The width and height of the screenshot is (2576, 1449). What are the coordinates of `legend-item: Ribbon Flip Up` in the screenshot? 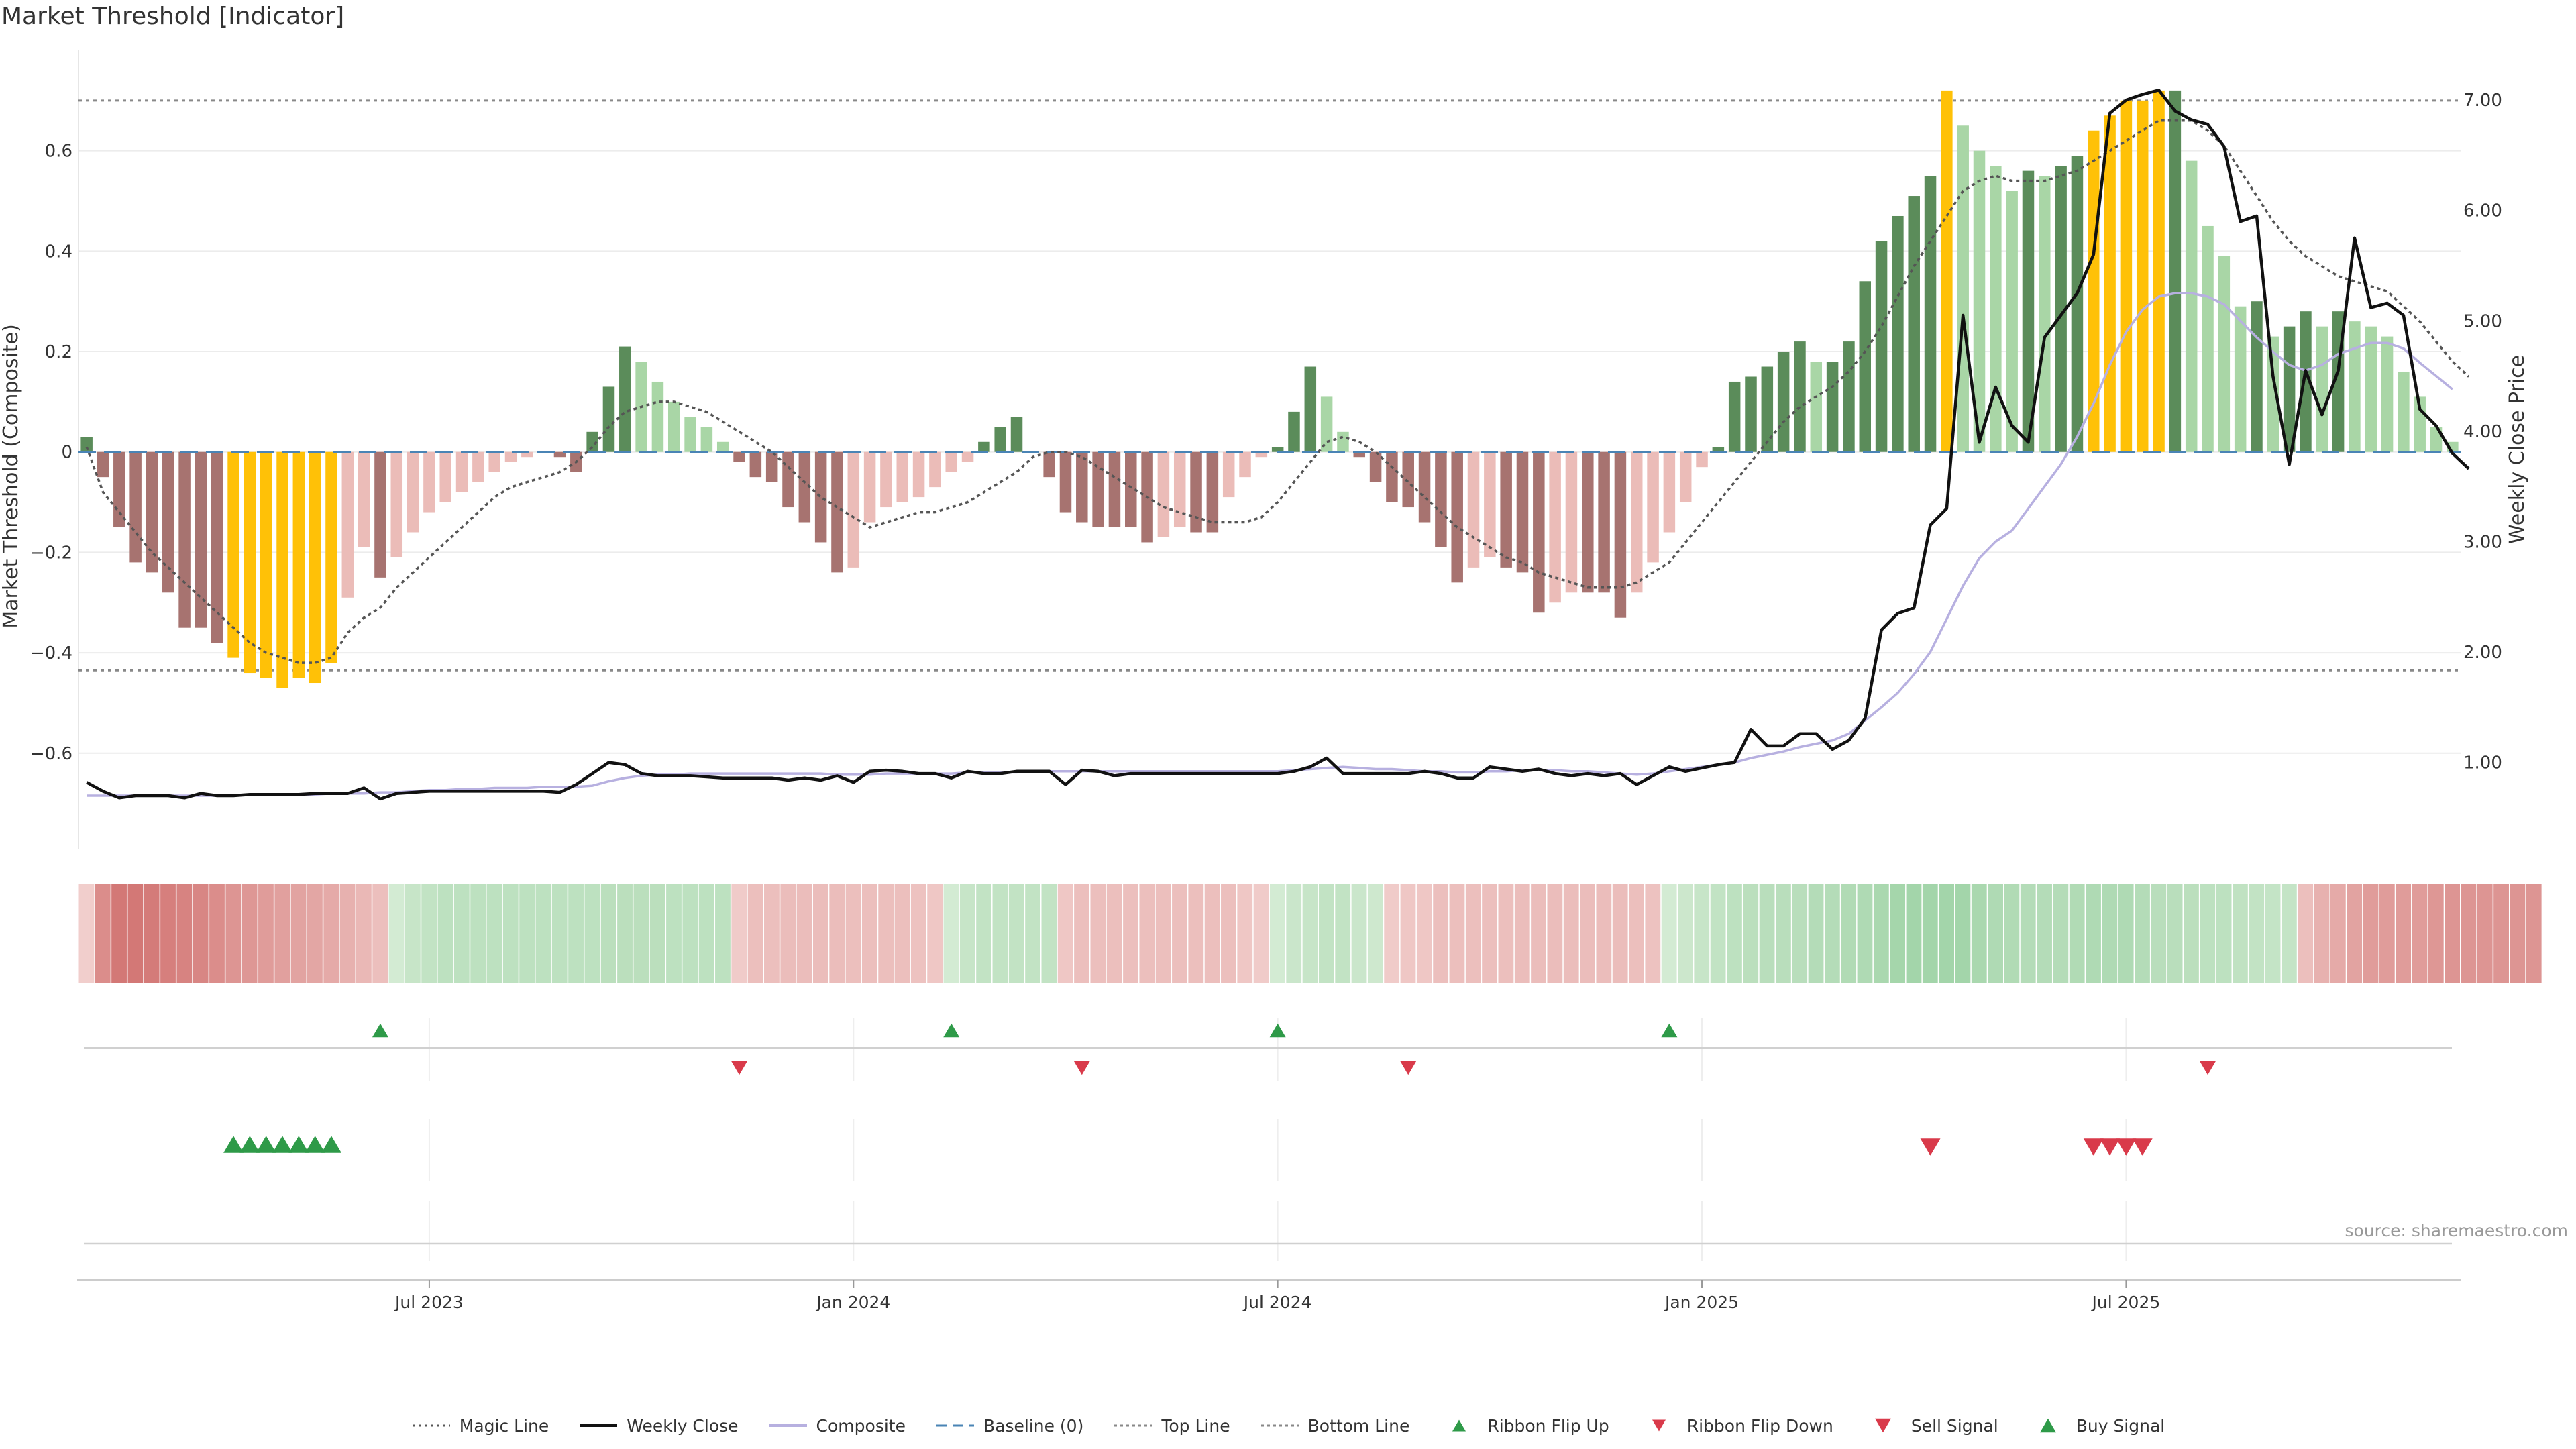 It's located at (1524, 1425).